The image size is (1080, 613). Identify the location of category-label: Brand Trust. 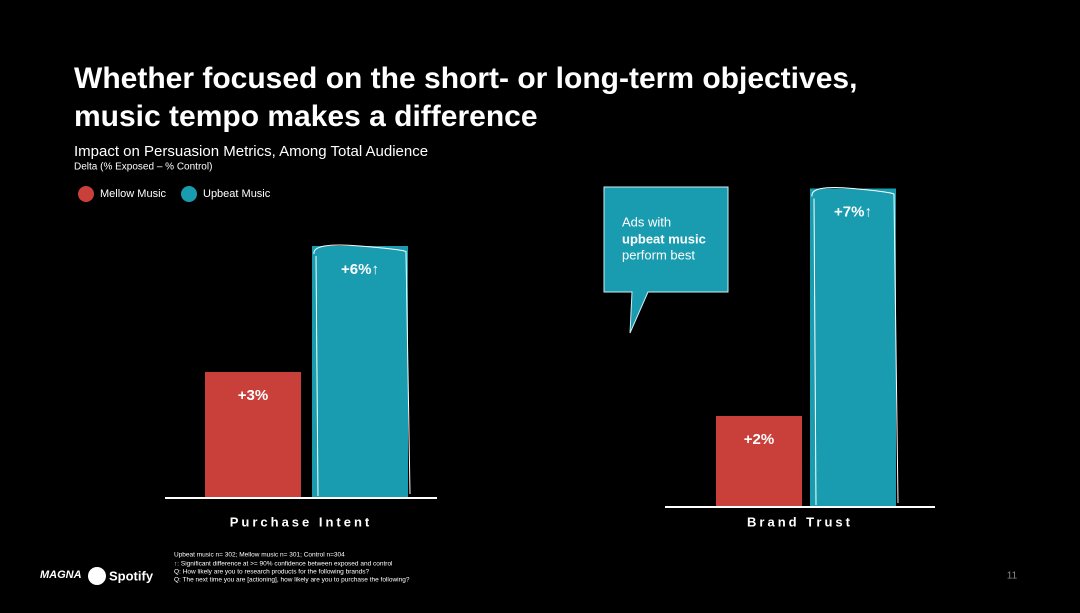
(800, 521).